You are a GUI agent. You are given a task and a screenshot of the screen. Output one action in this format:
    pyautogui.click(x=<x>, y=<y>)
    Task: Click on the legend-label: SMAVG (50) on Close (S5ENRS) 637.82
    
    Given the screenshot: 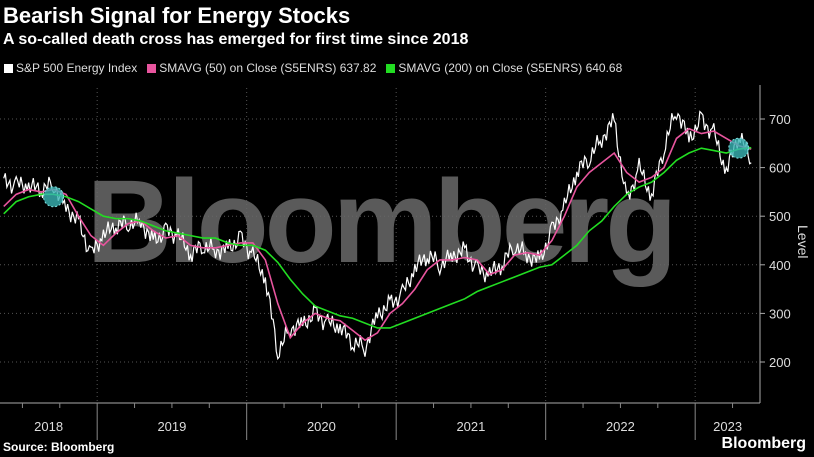 What is the action you would take?
    pyautogui.click(x=268, y=68)
    